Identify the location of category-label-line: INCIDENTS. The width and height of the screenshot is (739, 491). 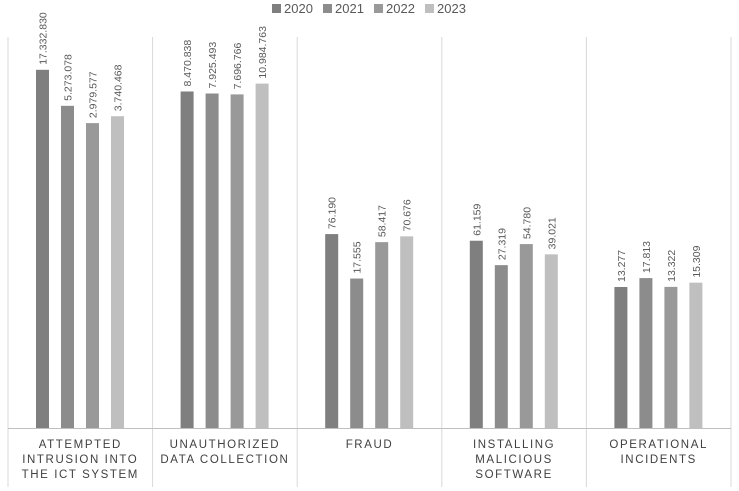
(659, 460).